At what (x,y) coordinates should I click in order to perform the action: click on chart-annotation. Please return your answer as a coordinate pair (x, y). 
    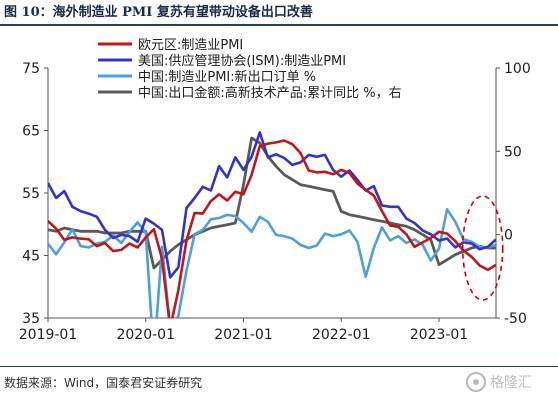
    Looking at the image, I should click on (482, 248).